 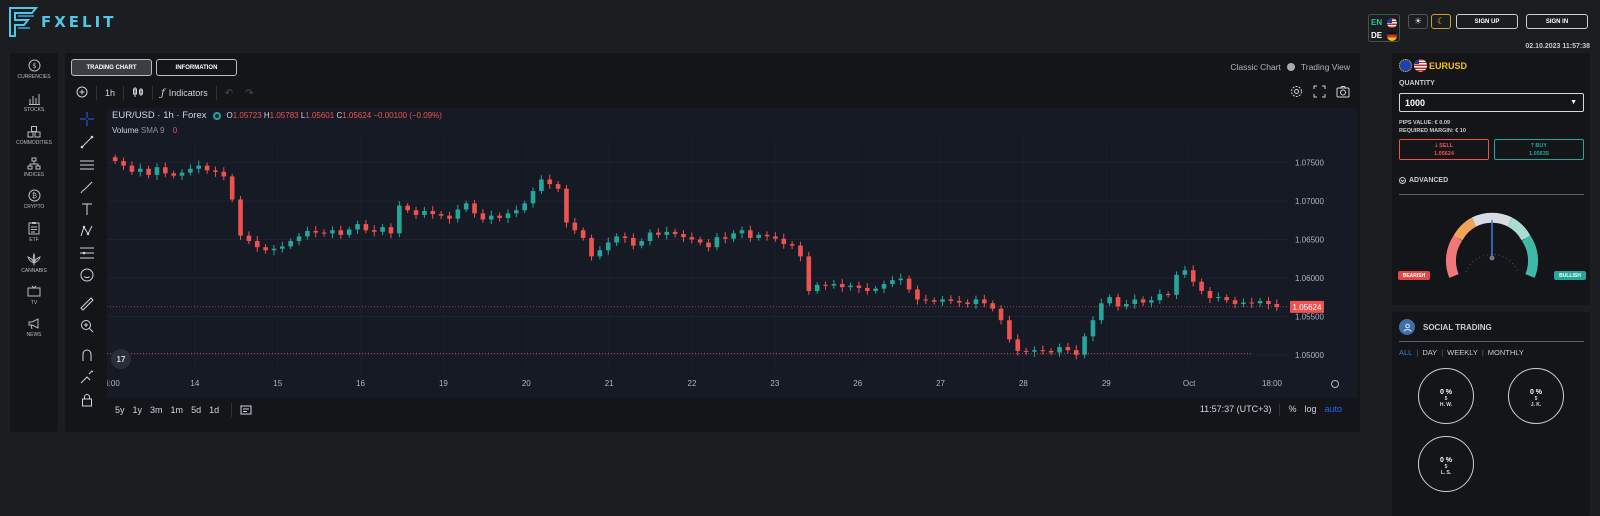 I want to click on settings-icon, so click(x=1296, y=92).